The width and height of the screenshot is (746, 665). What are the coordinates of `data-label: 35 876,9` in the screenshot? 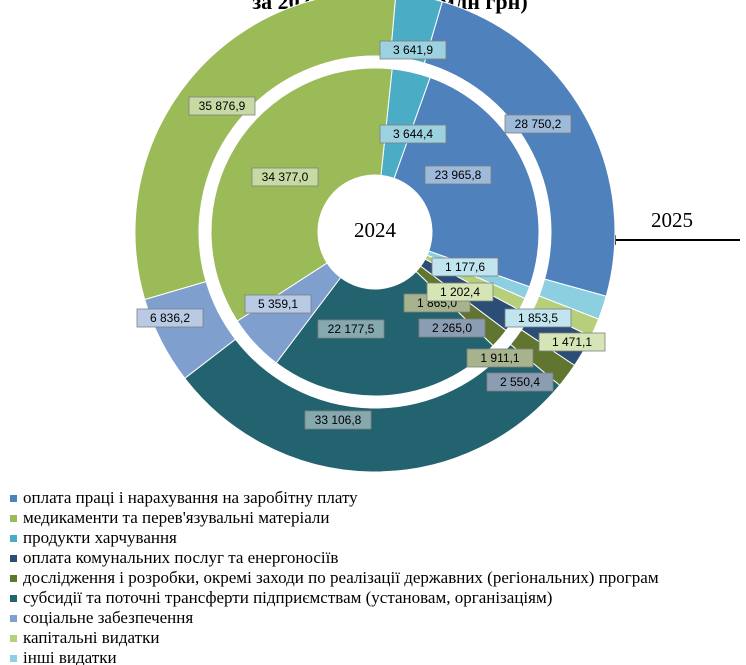 It's located at (222, 106).